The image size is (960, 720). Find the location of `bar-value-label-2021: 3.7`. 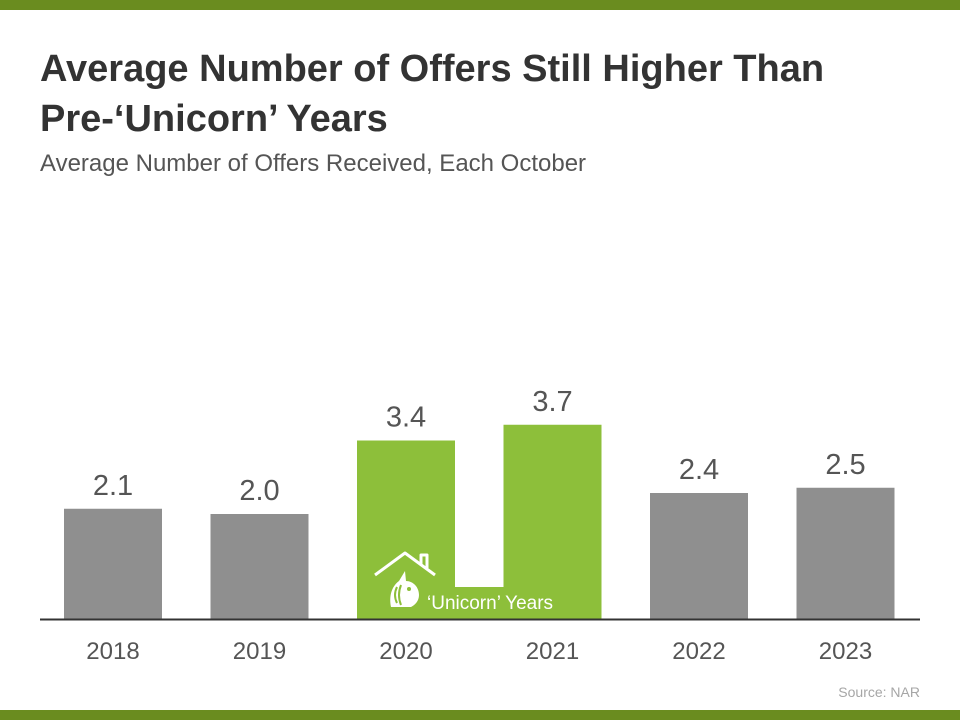

bar-value-label-2021: 3.7 is located at coordinates (552, 402).